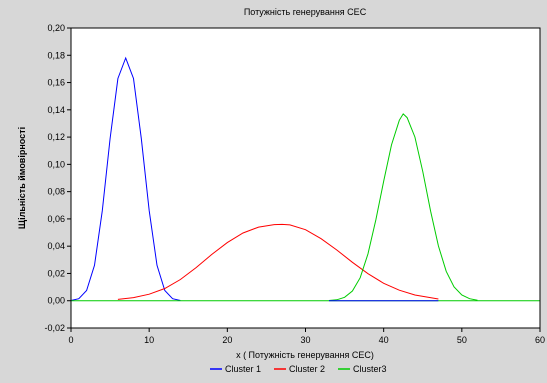 The image size is (547, 383). I want to click on y-tick-label: 0,04, so click(56, 246).